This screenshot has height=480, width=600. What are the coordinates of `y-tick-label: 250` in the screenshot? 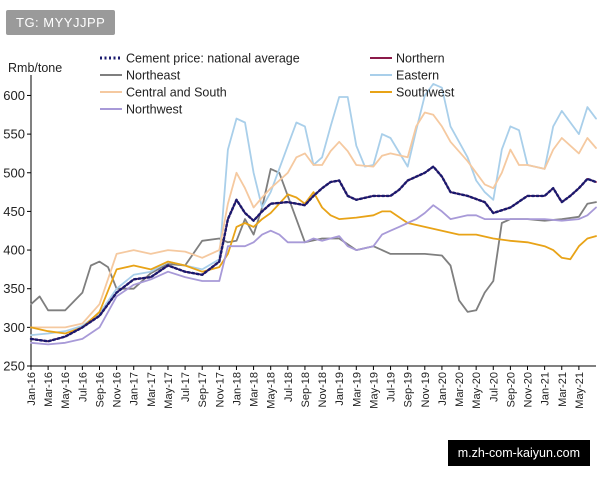 It's located at (14, 366).